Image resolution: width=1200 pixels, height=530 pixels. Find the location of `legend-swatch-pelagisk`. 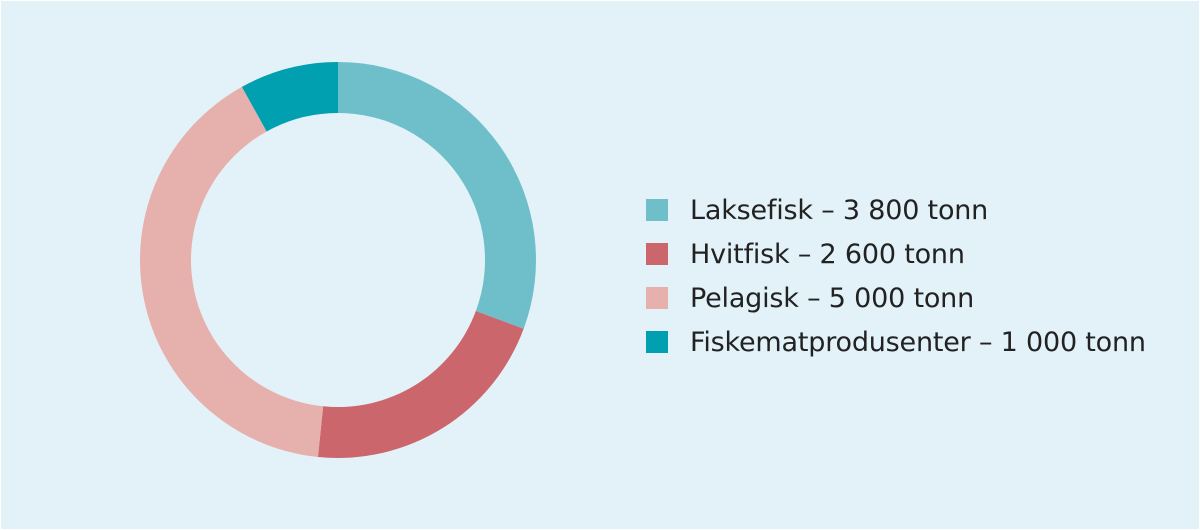

legend-swatch-pelagisk is located at coordinates (657, 298).